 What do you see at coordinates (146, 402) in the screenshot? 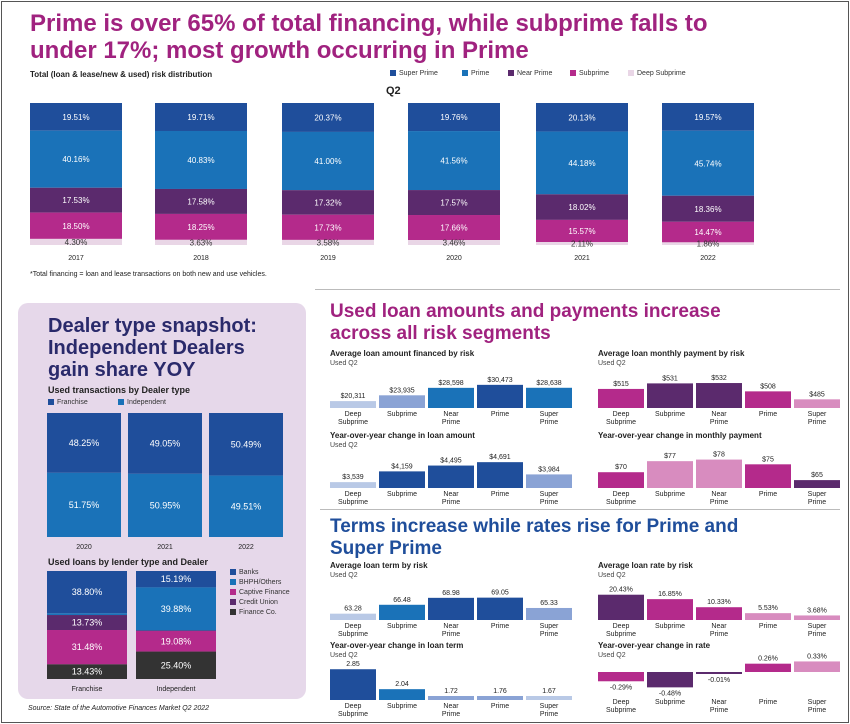
I see `legend-label: Independent` at bounding box center [146, 402].